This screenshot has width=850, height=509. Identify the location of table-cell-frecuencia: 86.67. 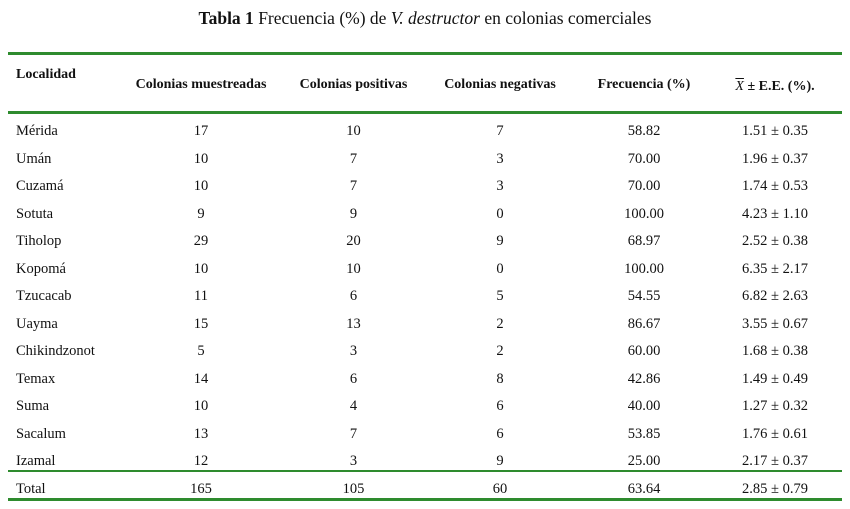
(644, 323).